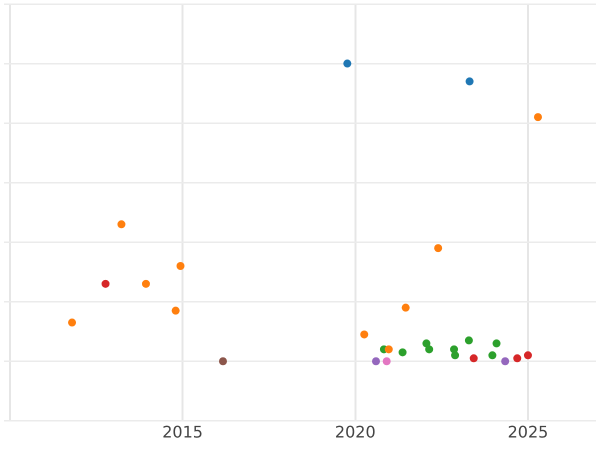 The width and height of the screenshot is (600, 450). I want to click on x-tick-label: 2025, so click(528, 432).